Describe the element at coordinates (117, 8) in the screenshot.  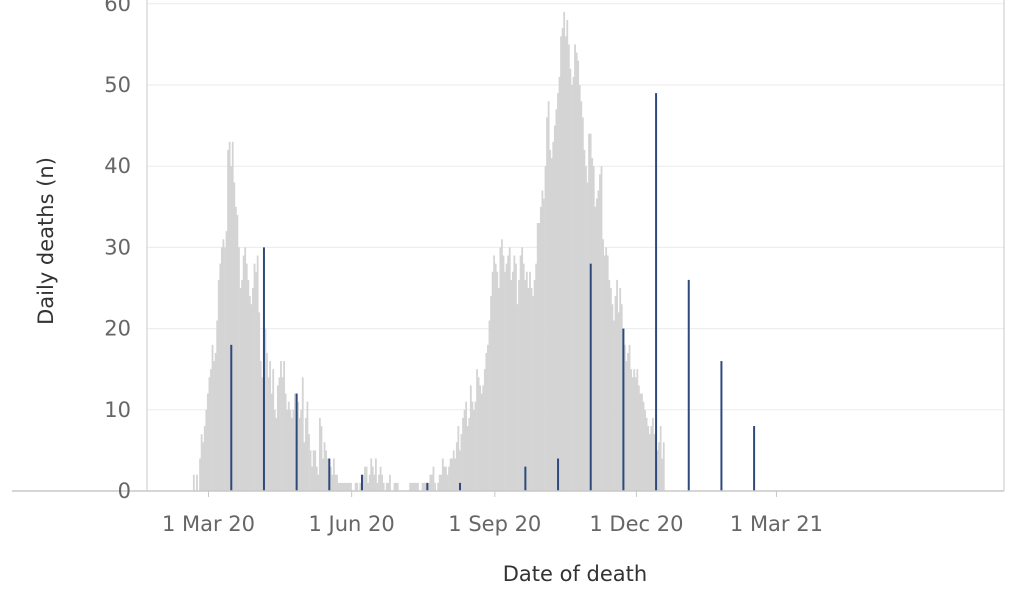
I see `y-tick-label: 60` at that location.